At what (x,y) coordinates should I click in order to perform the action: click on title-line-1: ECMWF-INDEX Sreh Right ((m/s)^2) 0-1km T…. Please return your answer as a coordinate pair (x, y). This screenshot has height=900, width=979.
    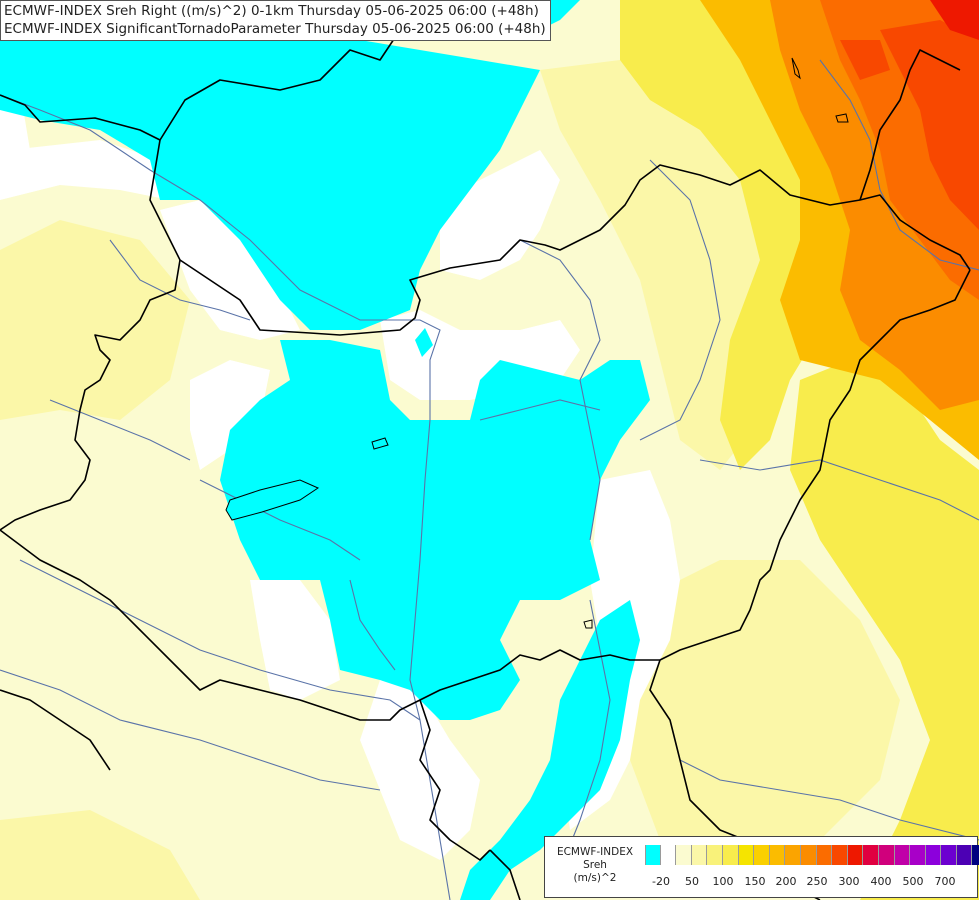
    Looking at the image, I should click on (271, 11).